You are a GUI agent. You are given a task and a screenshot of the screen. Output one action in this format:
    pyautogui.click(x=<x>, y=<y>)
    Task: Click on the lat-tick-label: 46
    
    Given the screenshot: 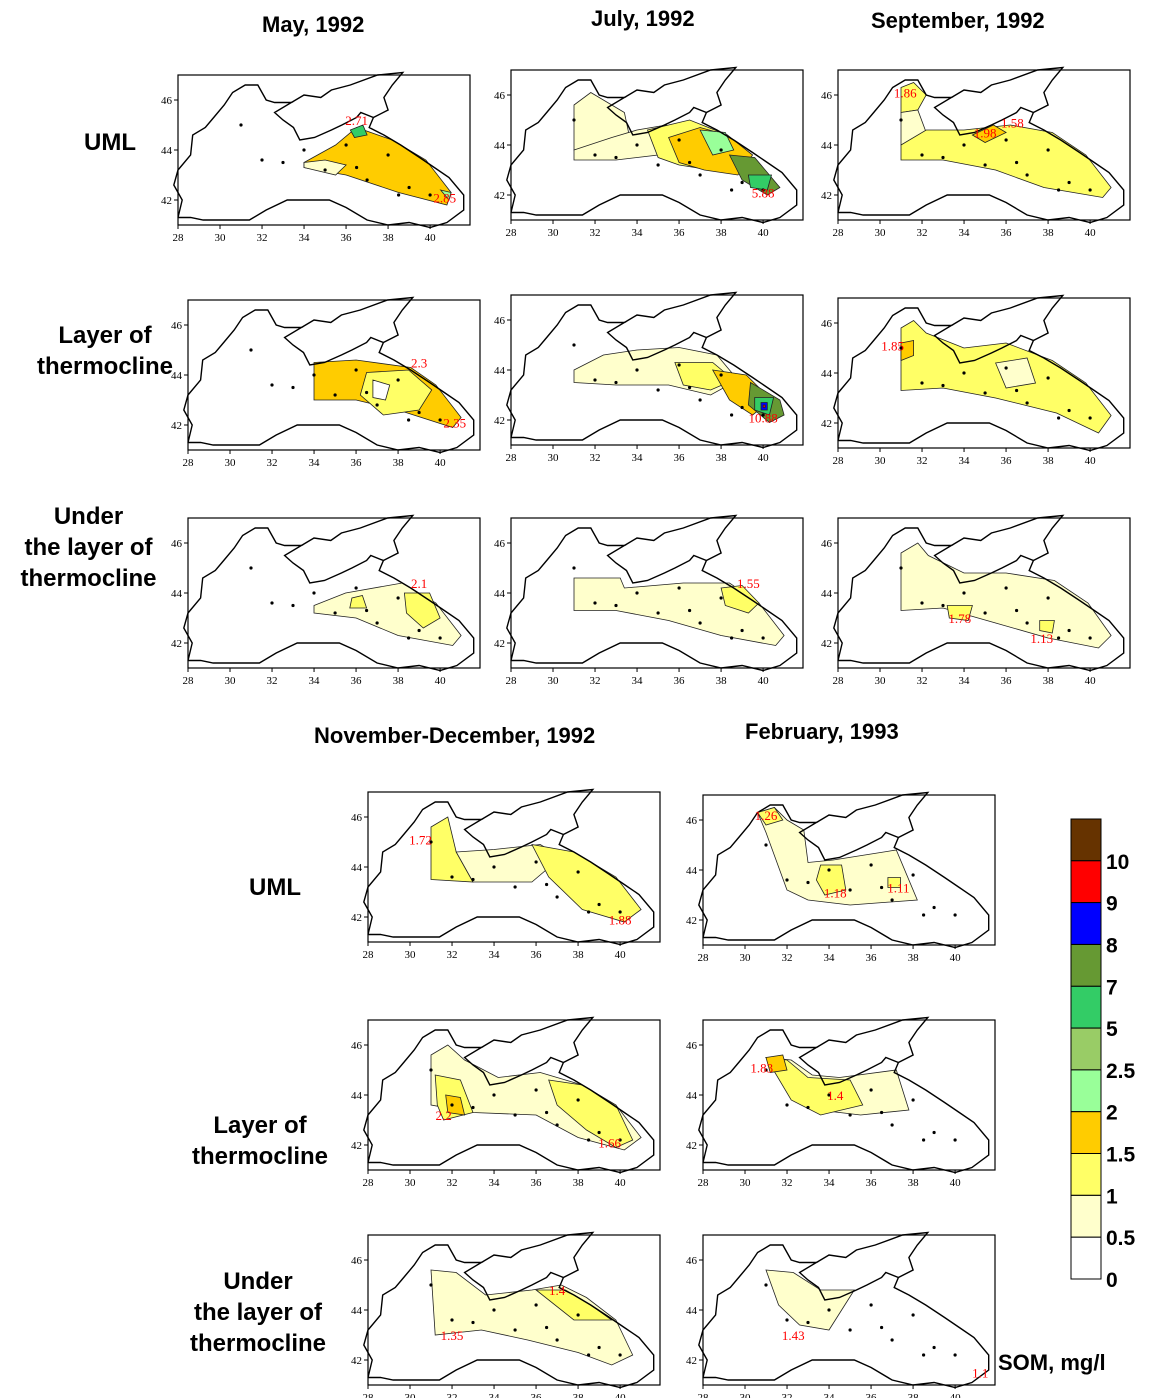 What is the action you would take?
    pyautogui.click(x=827, y=96)
    